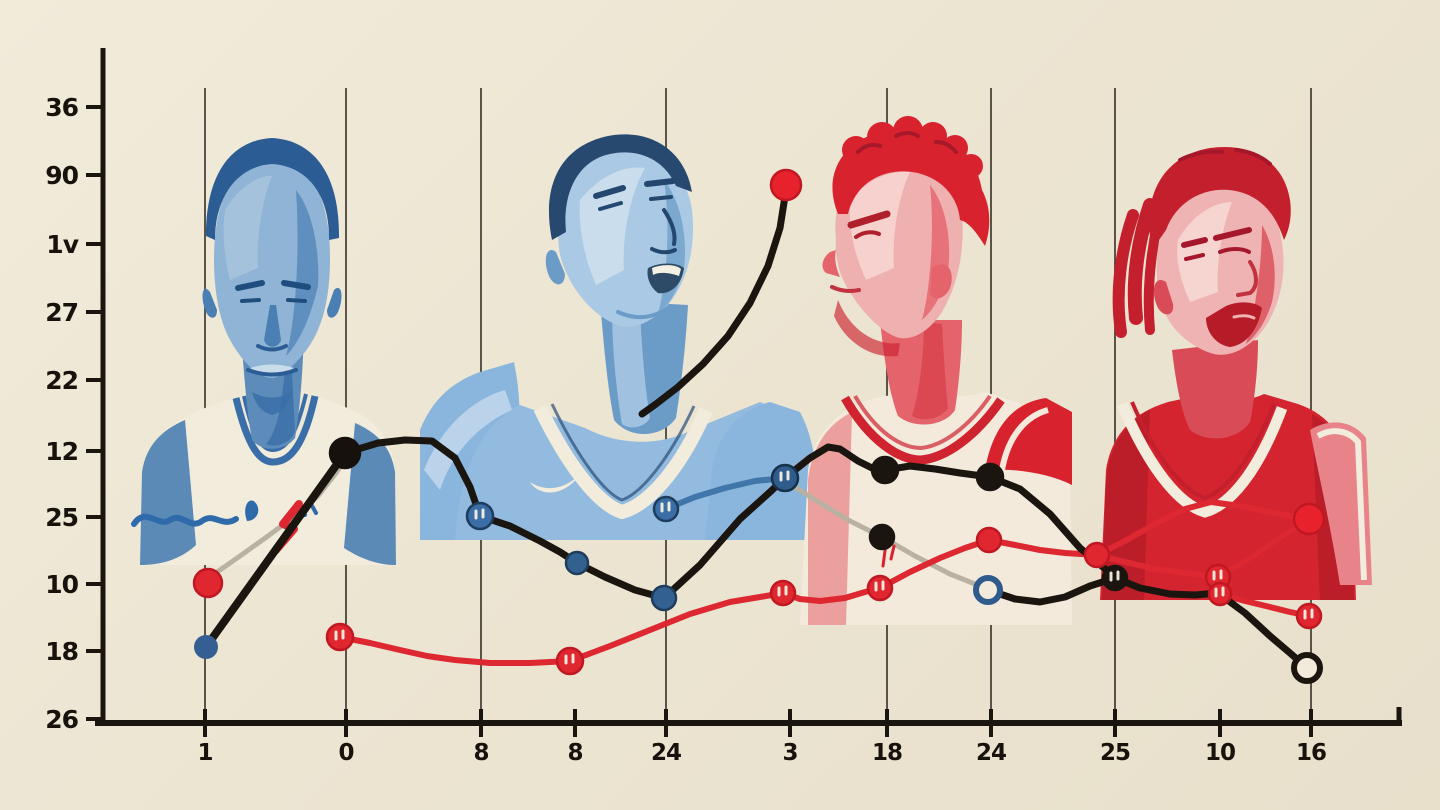 The height and width of the screenshot is (810, 1440). What do you see at coordinates (762, 753) in the screenshot?
I see `x-axis-labels: 1 0 8 8 24 3 18 24 25 10 16` at bounding box center [762, 753].